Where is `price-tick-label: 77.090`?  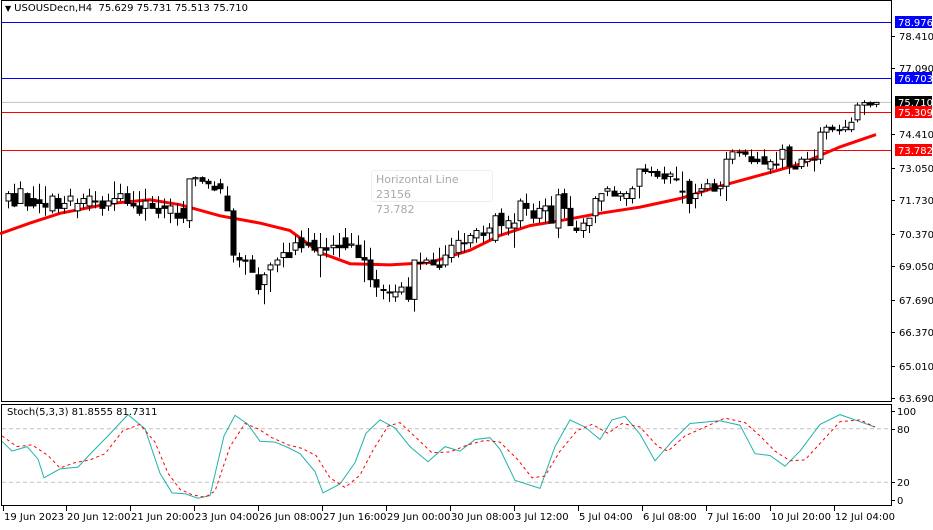
price-tick-label: 77.090 is located at coordinates (916, 69).